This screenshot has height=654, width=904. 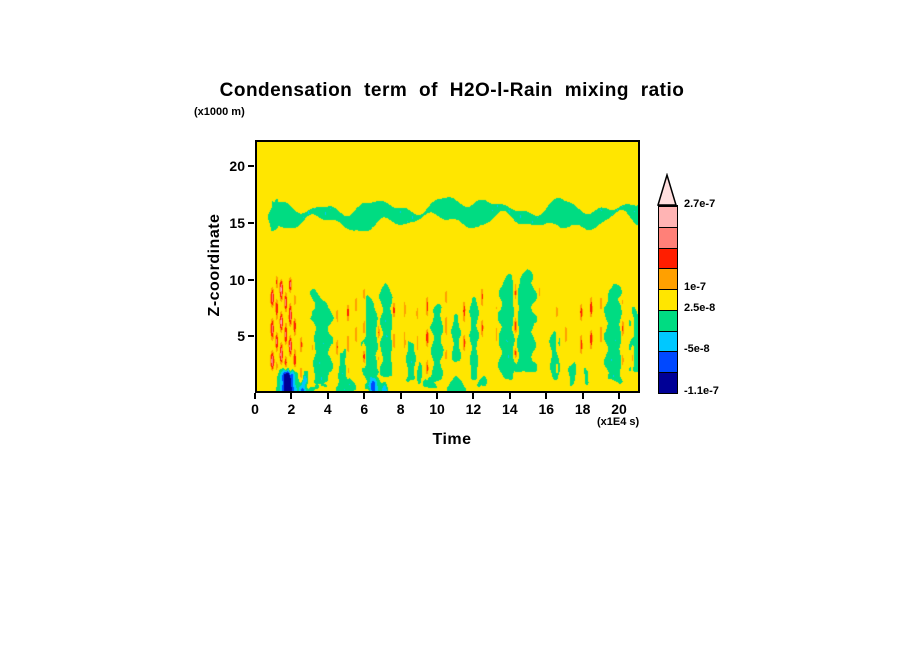 What do you see at coordinates (619, 409) in the screenshot?
I see `x-tick-label: 20` at bounding box center [619, 409].